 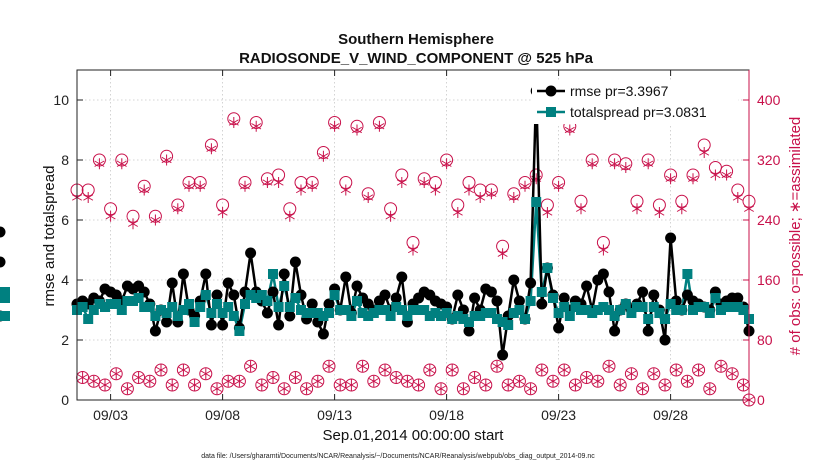 What do you see at coordinates (638, 112) in the screenshot?
I see `legend-spread-label: totalspread pr=3.0831` at bounding box center [638, 112].